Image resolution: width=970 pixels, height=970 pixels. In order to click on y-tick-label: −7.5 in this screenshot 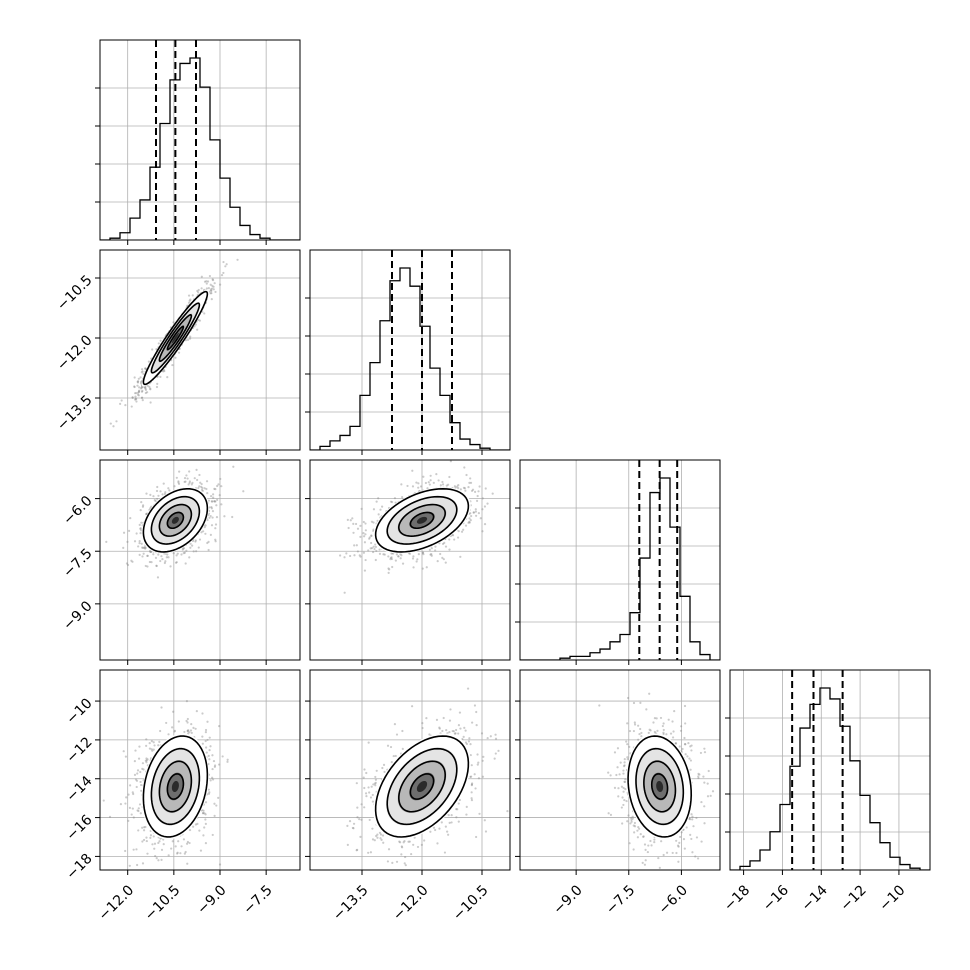, I will do `click(77, 563)`.